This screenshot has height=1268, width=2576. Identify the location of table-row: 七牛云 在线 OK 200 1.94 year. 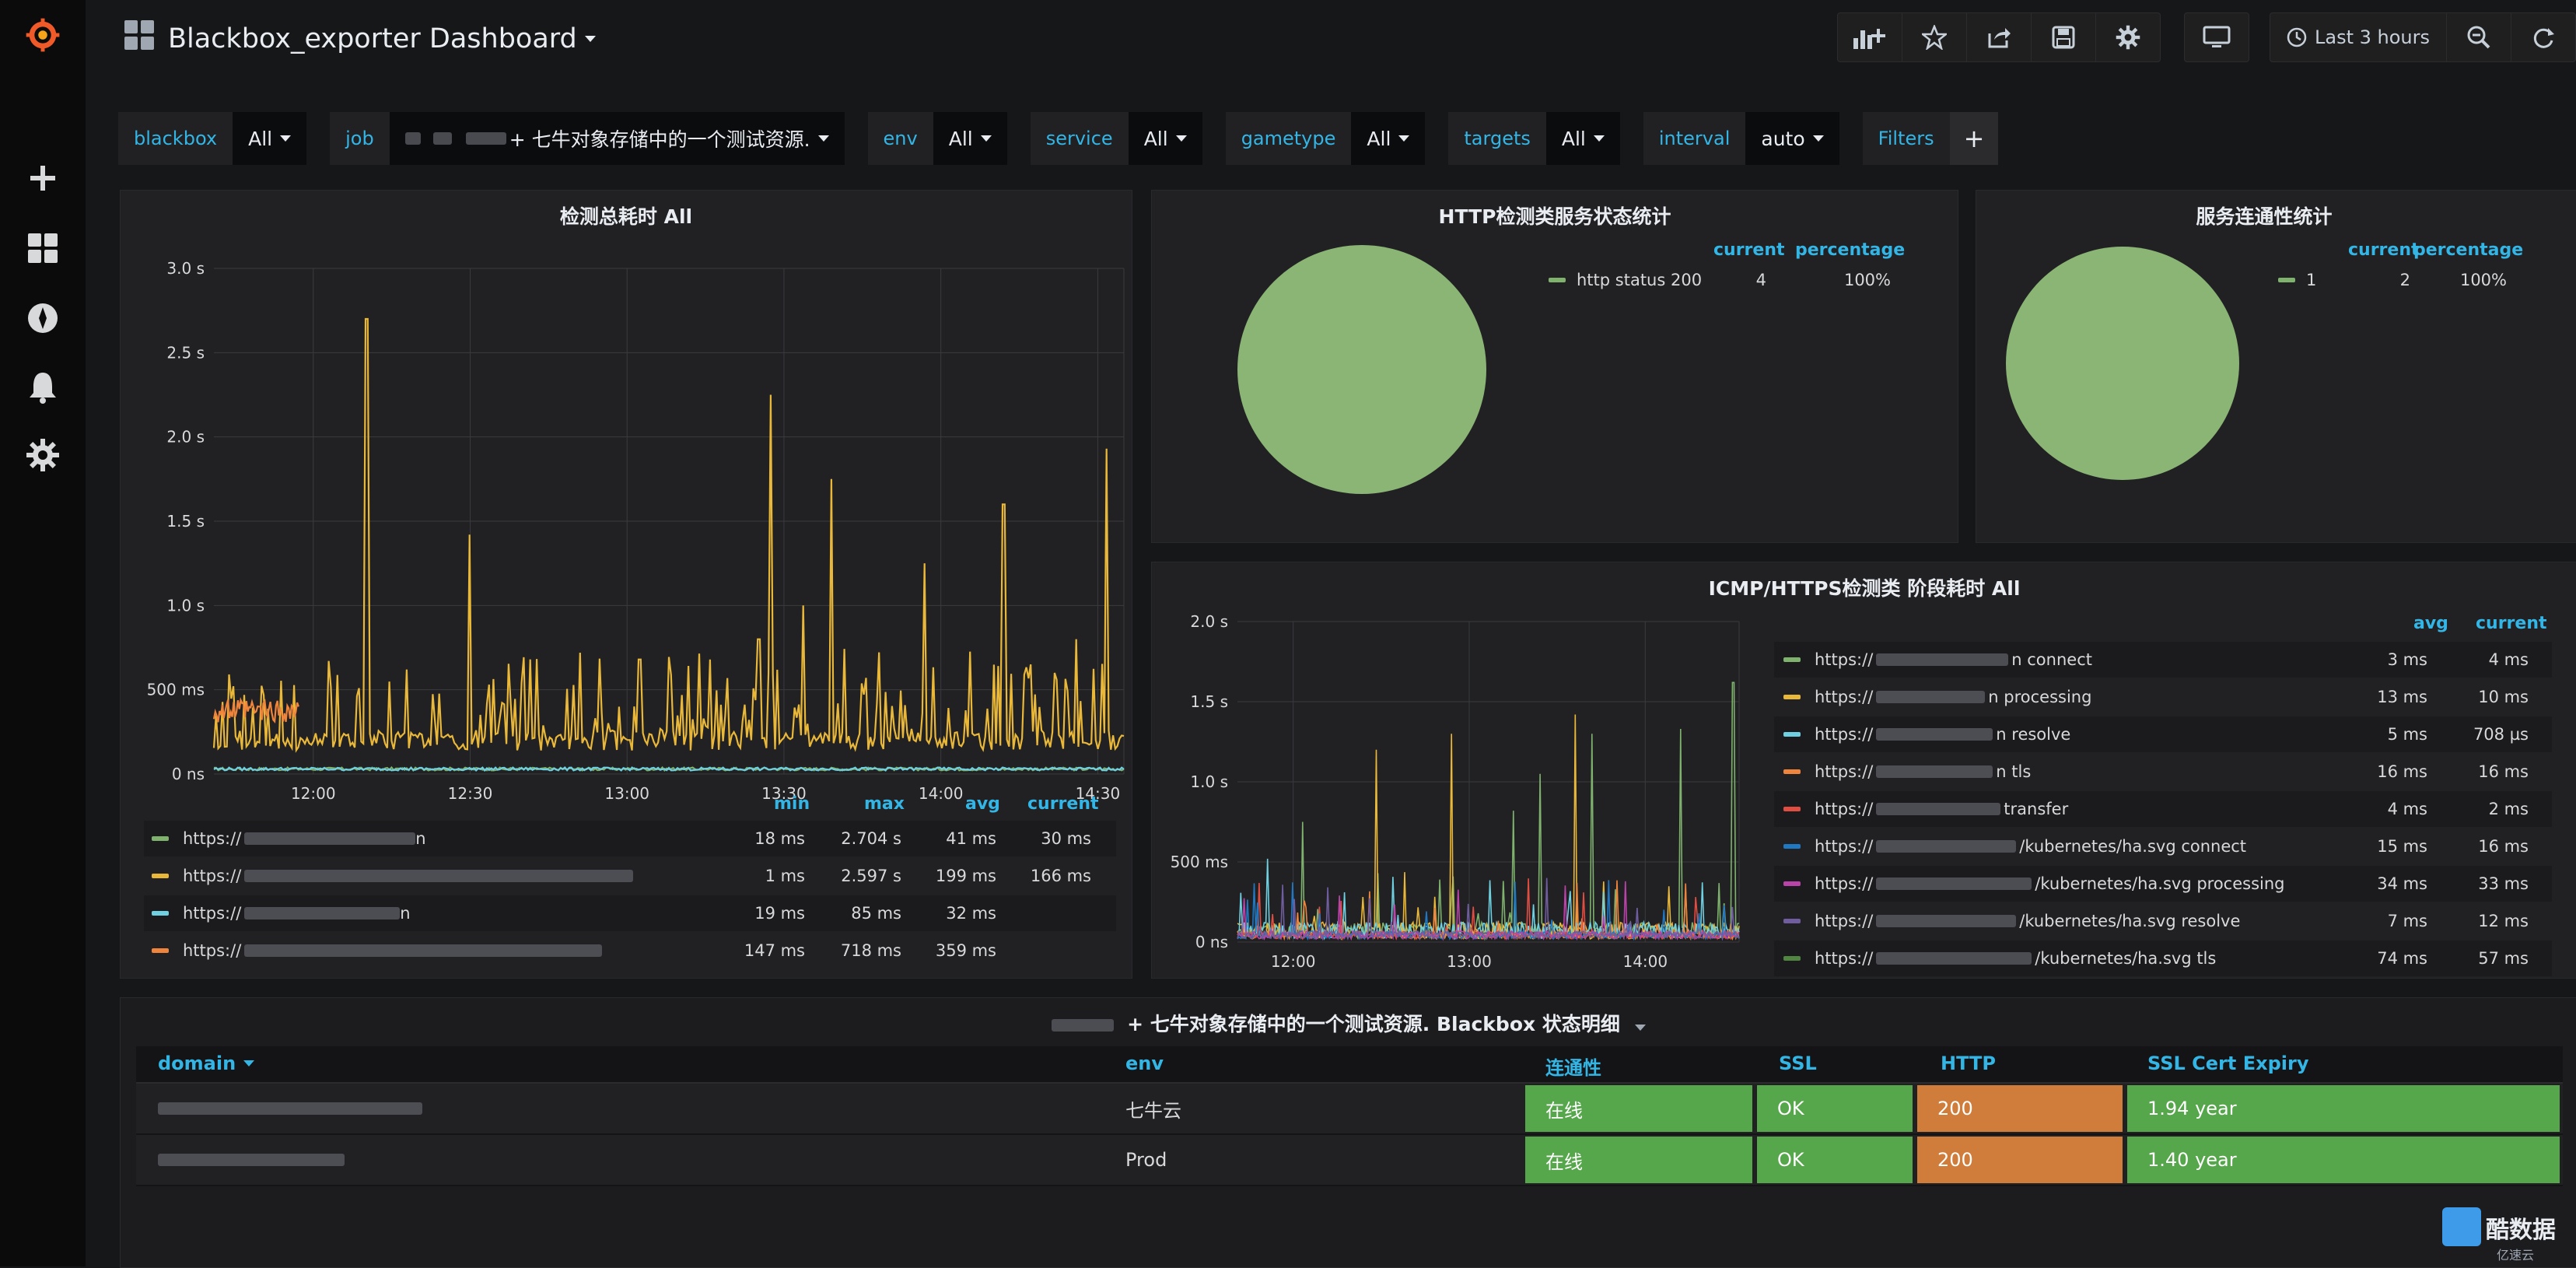
(1349, 1109).